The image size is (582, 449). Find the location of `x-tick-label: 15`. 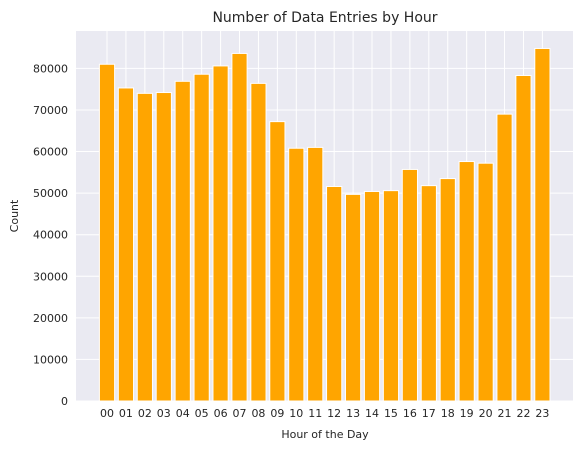

x-tick-label: 15 is located at coordinates (391, 413).